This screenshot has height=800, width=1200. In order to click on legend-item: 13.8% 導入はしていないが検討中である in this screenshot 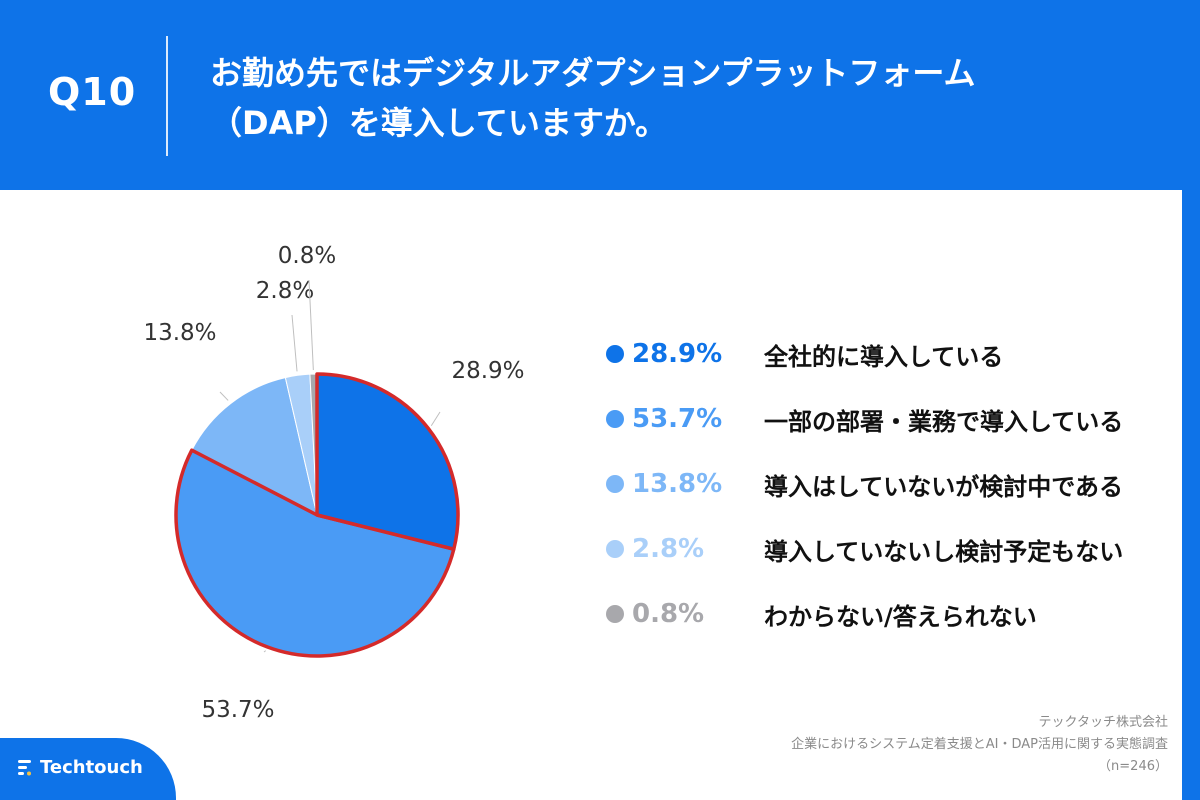, I will do `click(886, 484)`.